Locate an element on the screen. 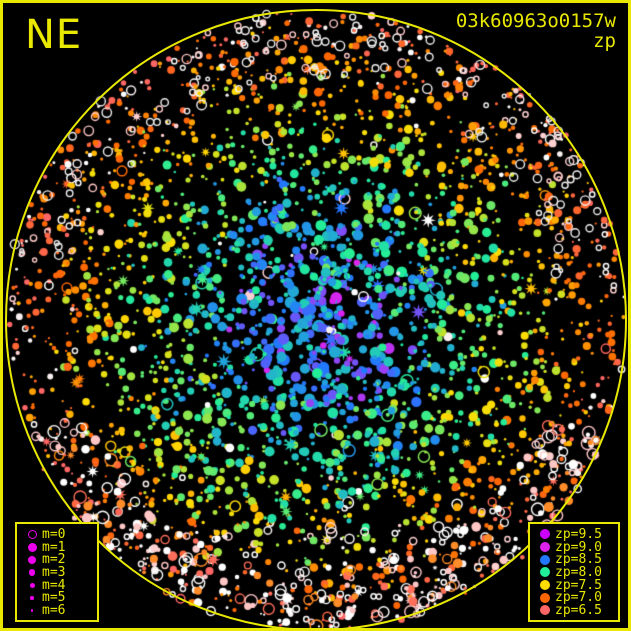 This screenshot has width=631, height=631. open-circle-icon is located at coordinates (32, 534).